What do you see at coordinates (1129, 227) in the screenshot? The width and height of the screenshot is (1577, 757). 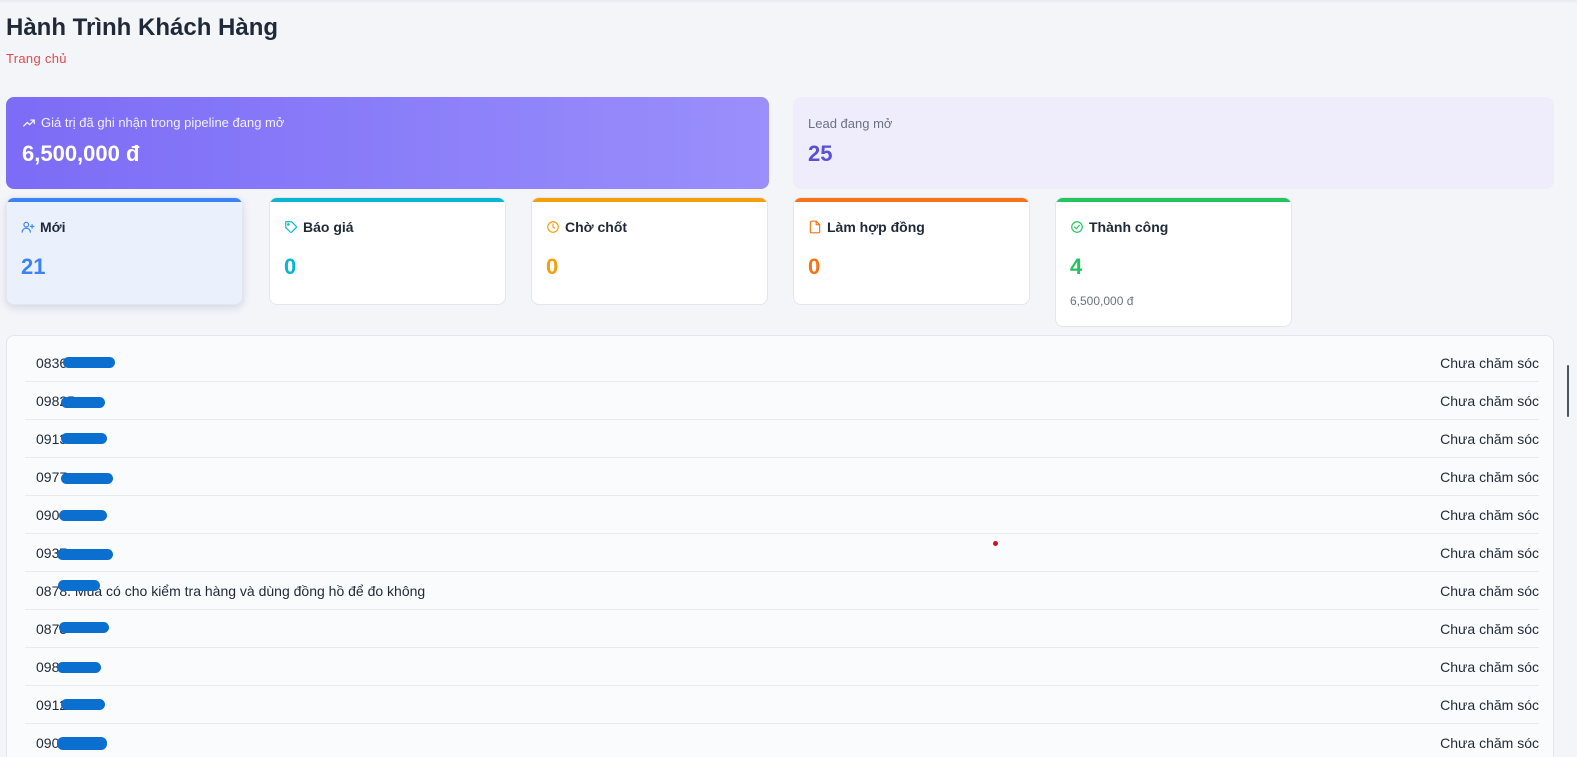 I see `stage-label: Thành công` at bounding box center [1129, 227].